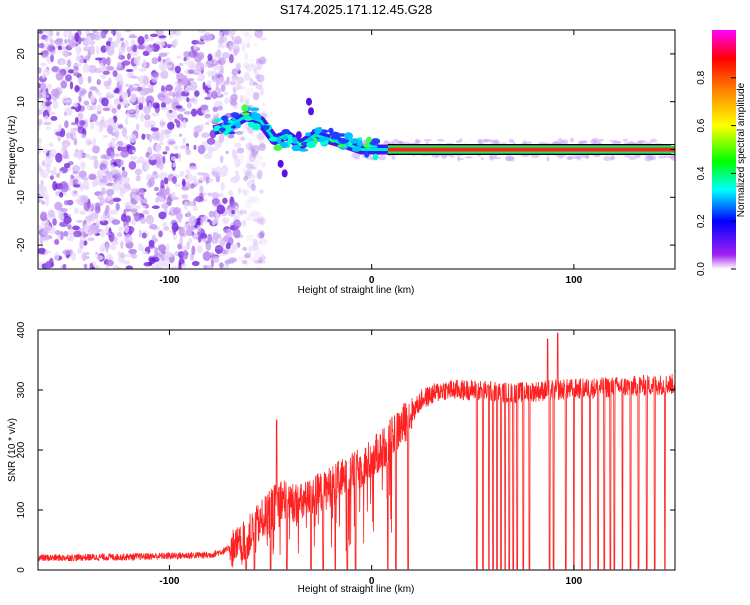 The width and height of the screenshot is (750, 605). Describe the element at coordinates (701, 221) in the screenshot. I see `colorbar-tick-label: 0.2` at that location.